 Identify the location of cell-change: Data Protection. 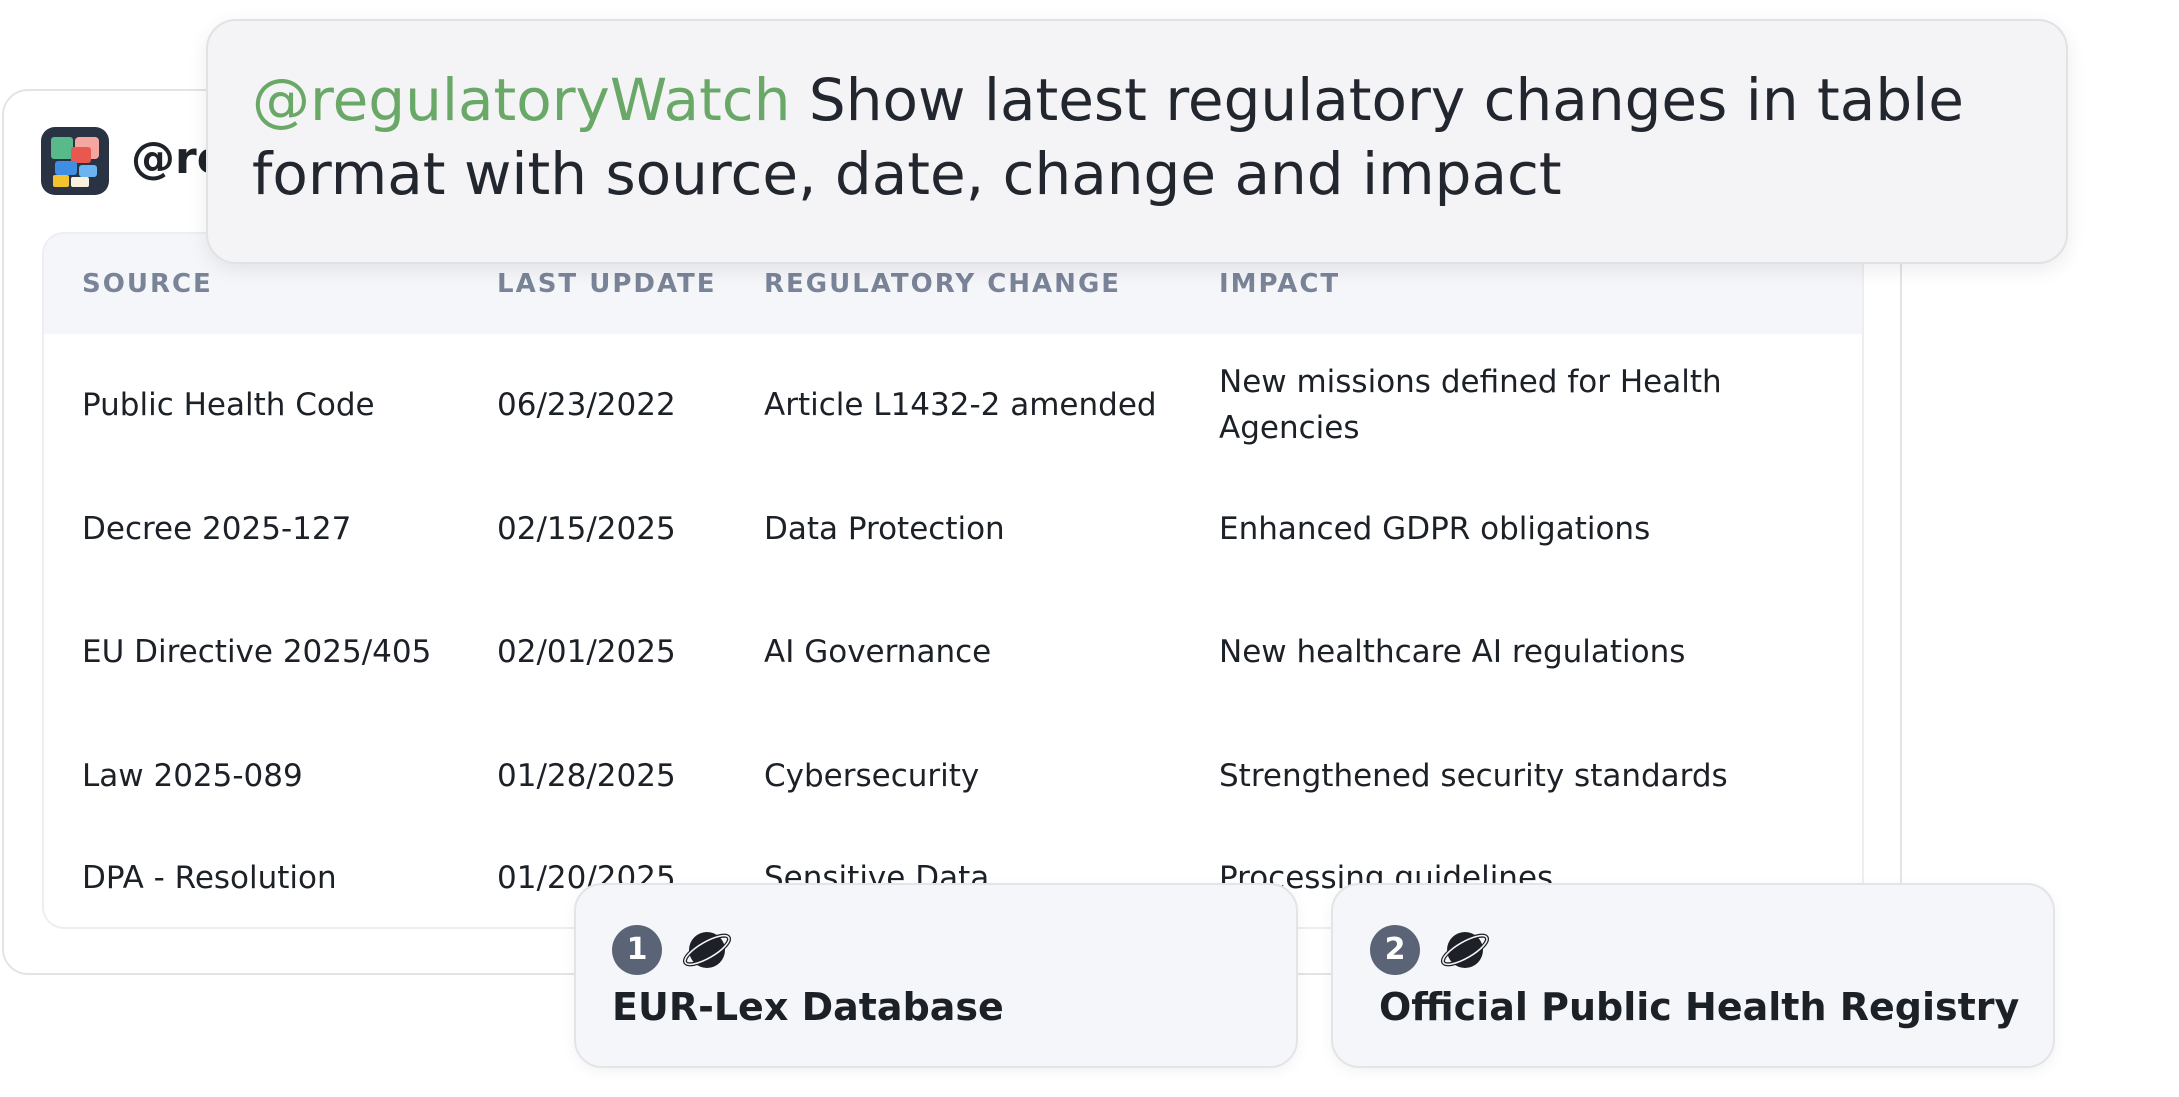
(884, 528).